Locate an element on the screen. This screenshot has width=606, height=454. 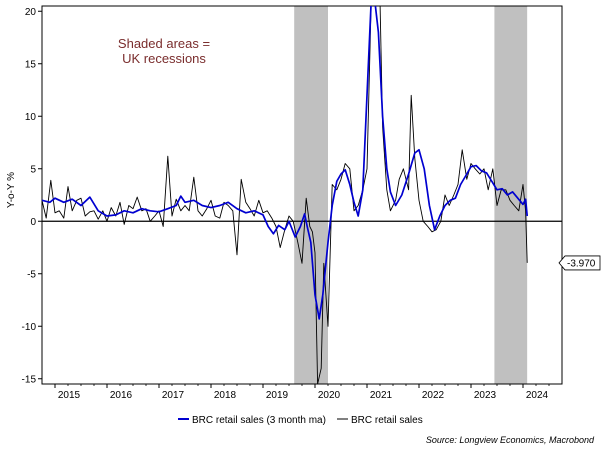
x-tick-label: 2020 is located at coordinates (329, 395).